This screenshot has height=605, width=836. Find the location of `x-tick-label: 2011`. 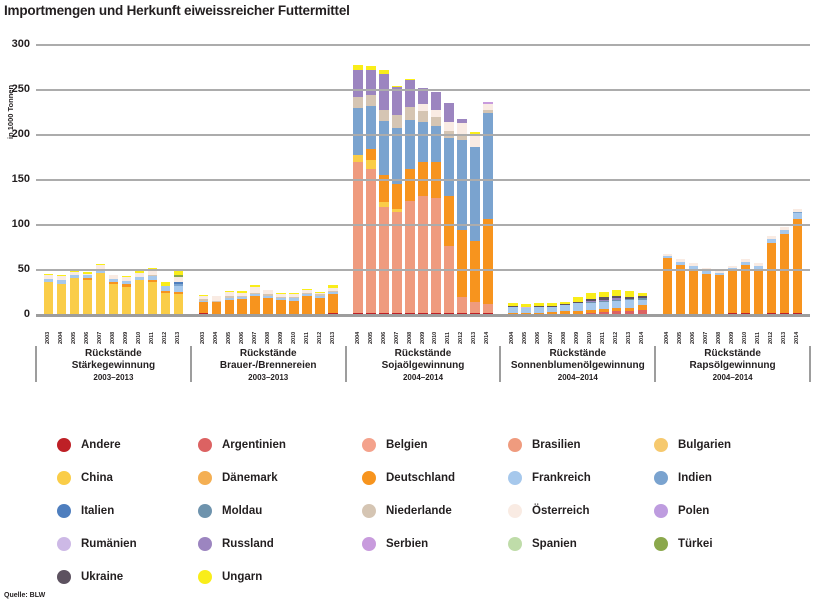

x-tick-label: 2011 is located at coordinates (603, 338).